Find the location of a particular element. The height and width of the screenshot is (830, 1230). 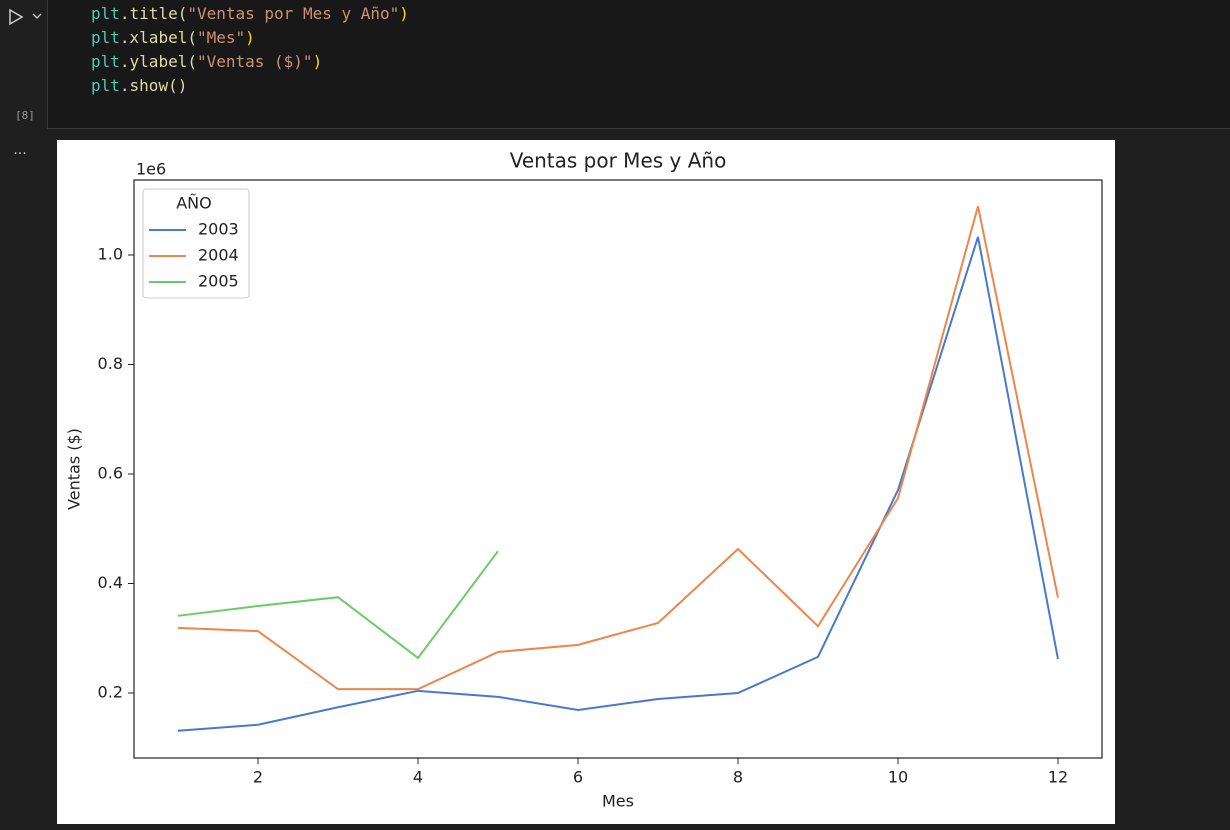

legend-label: 2003 is located at coordinates (218, 229).